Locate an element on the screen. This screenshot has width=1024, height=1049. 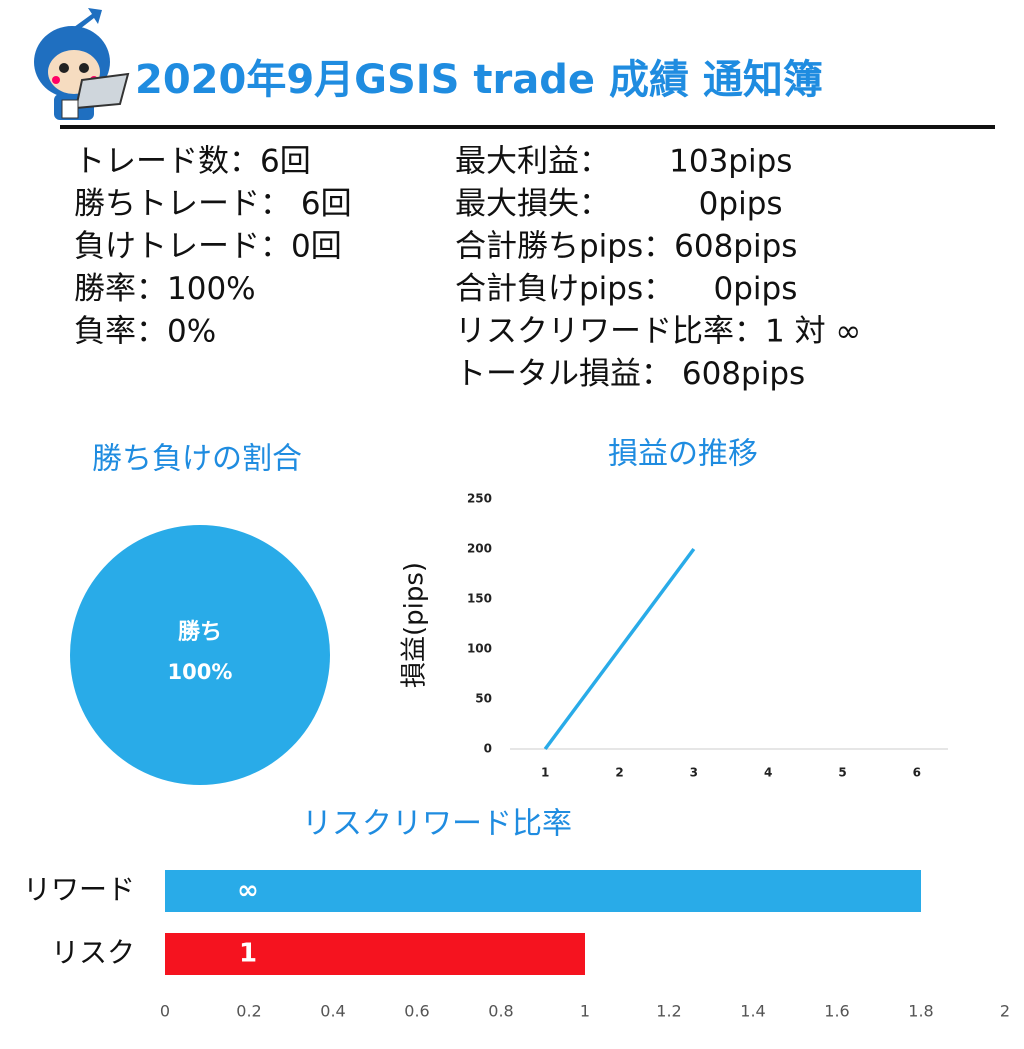
chart-title: 損益の推移 is located at coordinates (683, 454).